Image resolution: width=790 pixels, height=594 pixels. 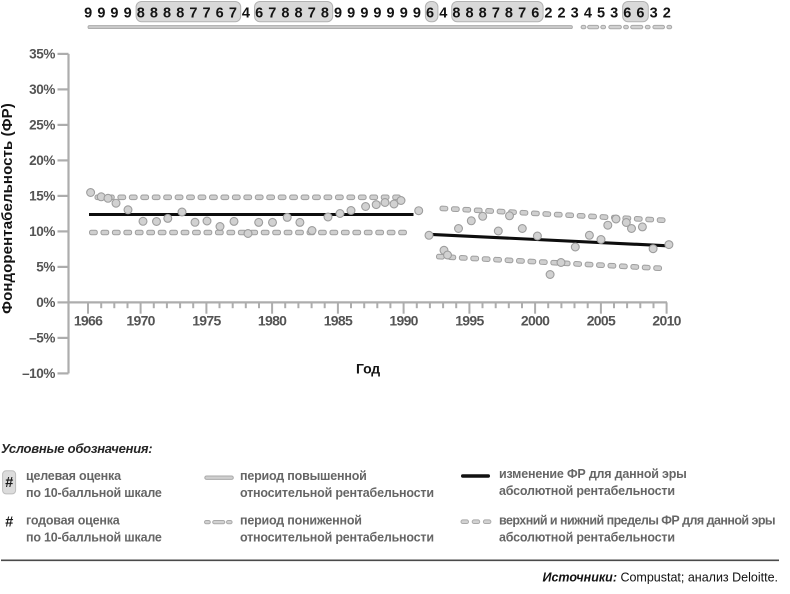 What do you see at coordinates (666, 321) in the screenshot?
I see `svg-text: 2010` at bounding box center [666, 321].